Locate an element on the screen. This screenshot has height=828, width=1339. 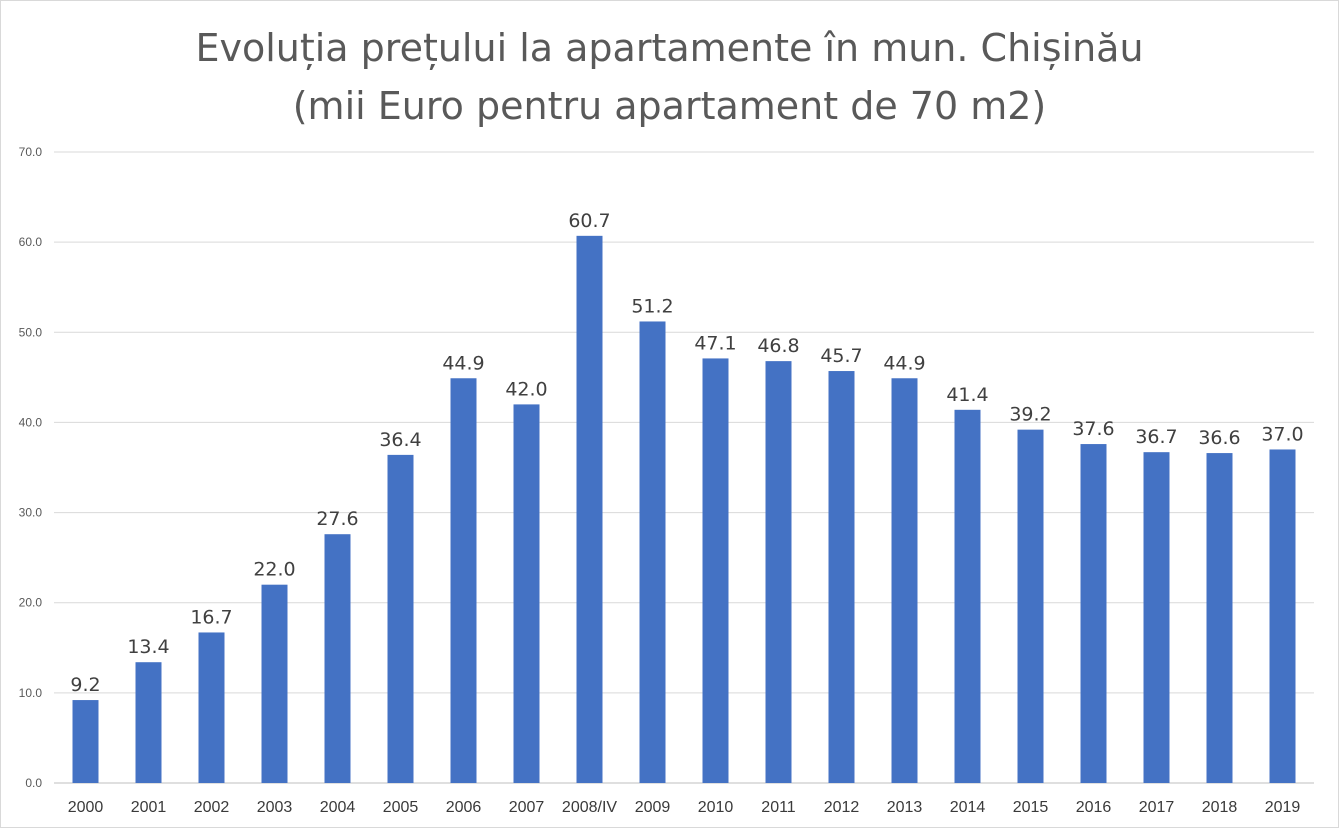
data-label: 46.8 is located at coordinates (778, 346).